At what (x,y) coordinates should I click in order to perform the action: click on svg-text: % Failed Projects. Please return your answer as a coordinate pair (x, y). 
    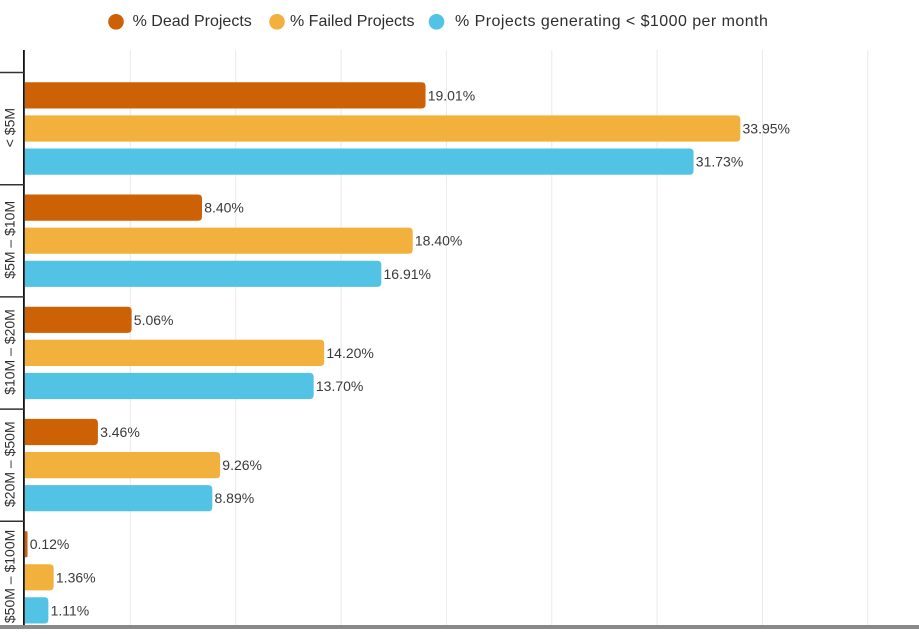
    Looking at the image, I should click on (352, 21).